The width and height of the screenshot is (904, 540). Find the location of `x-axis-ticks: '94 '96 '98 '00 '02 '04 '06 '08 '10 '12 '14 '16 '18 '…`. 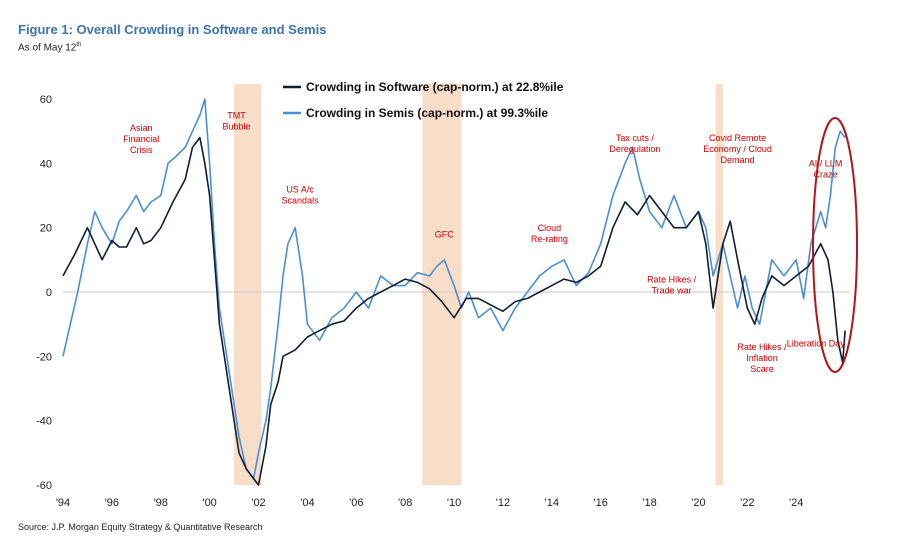

x-axis-ticks: '94 '96 '98 '00 '02 '04 '06 '08 '10 '12 '14 '16 '18 '… is located at coordinates (430, 503).